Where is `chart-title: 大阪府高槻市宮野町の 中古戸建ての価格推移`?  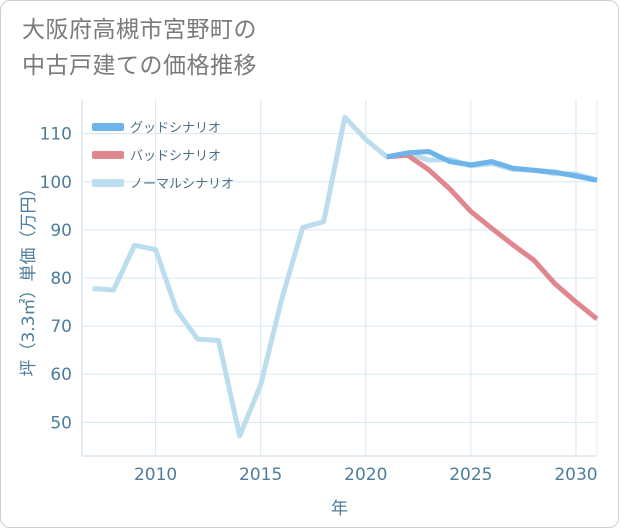 chart-title: 大阪府高槻市宮野町の 中古戸建ての価格推移 is located at coordinates (139, 48).